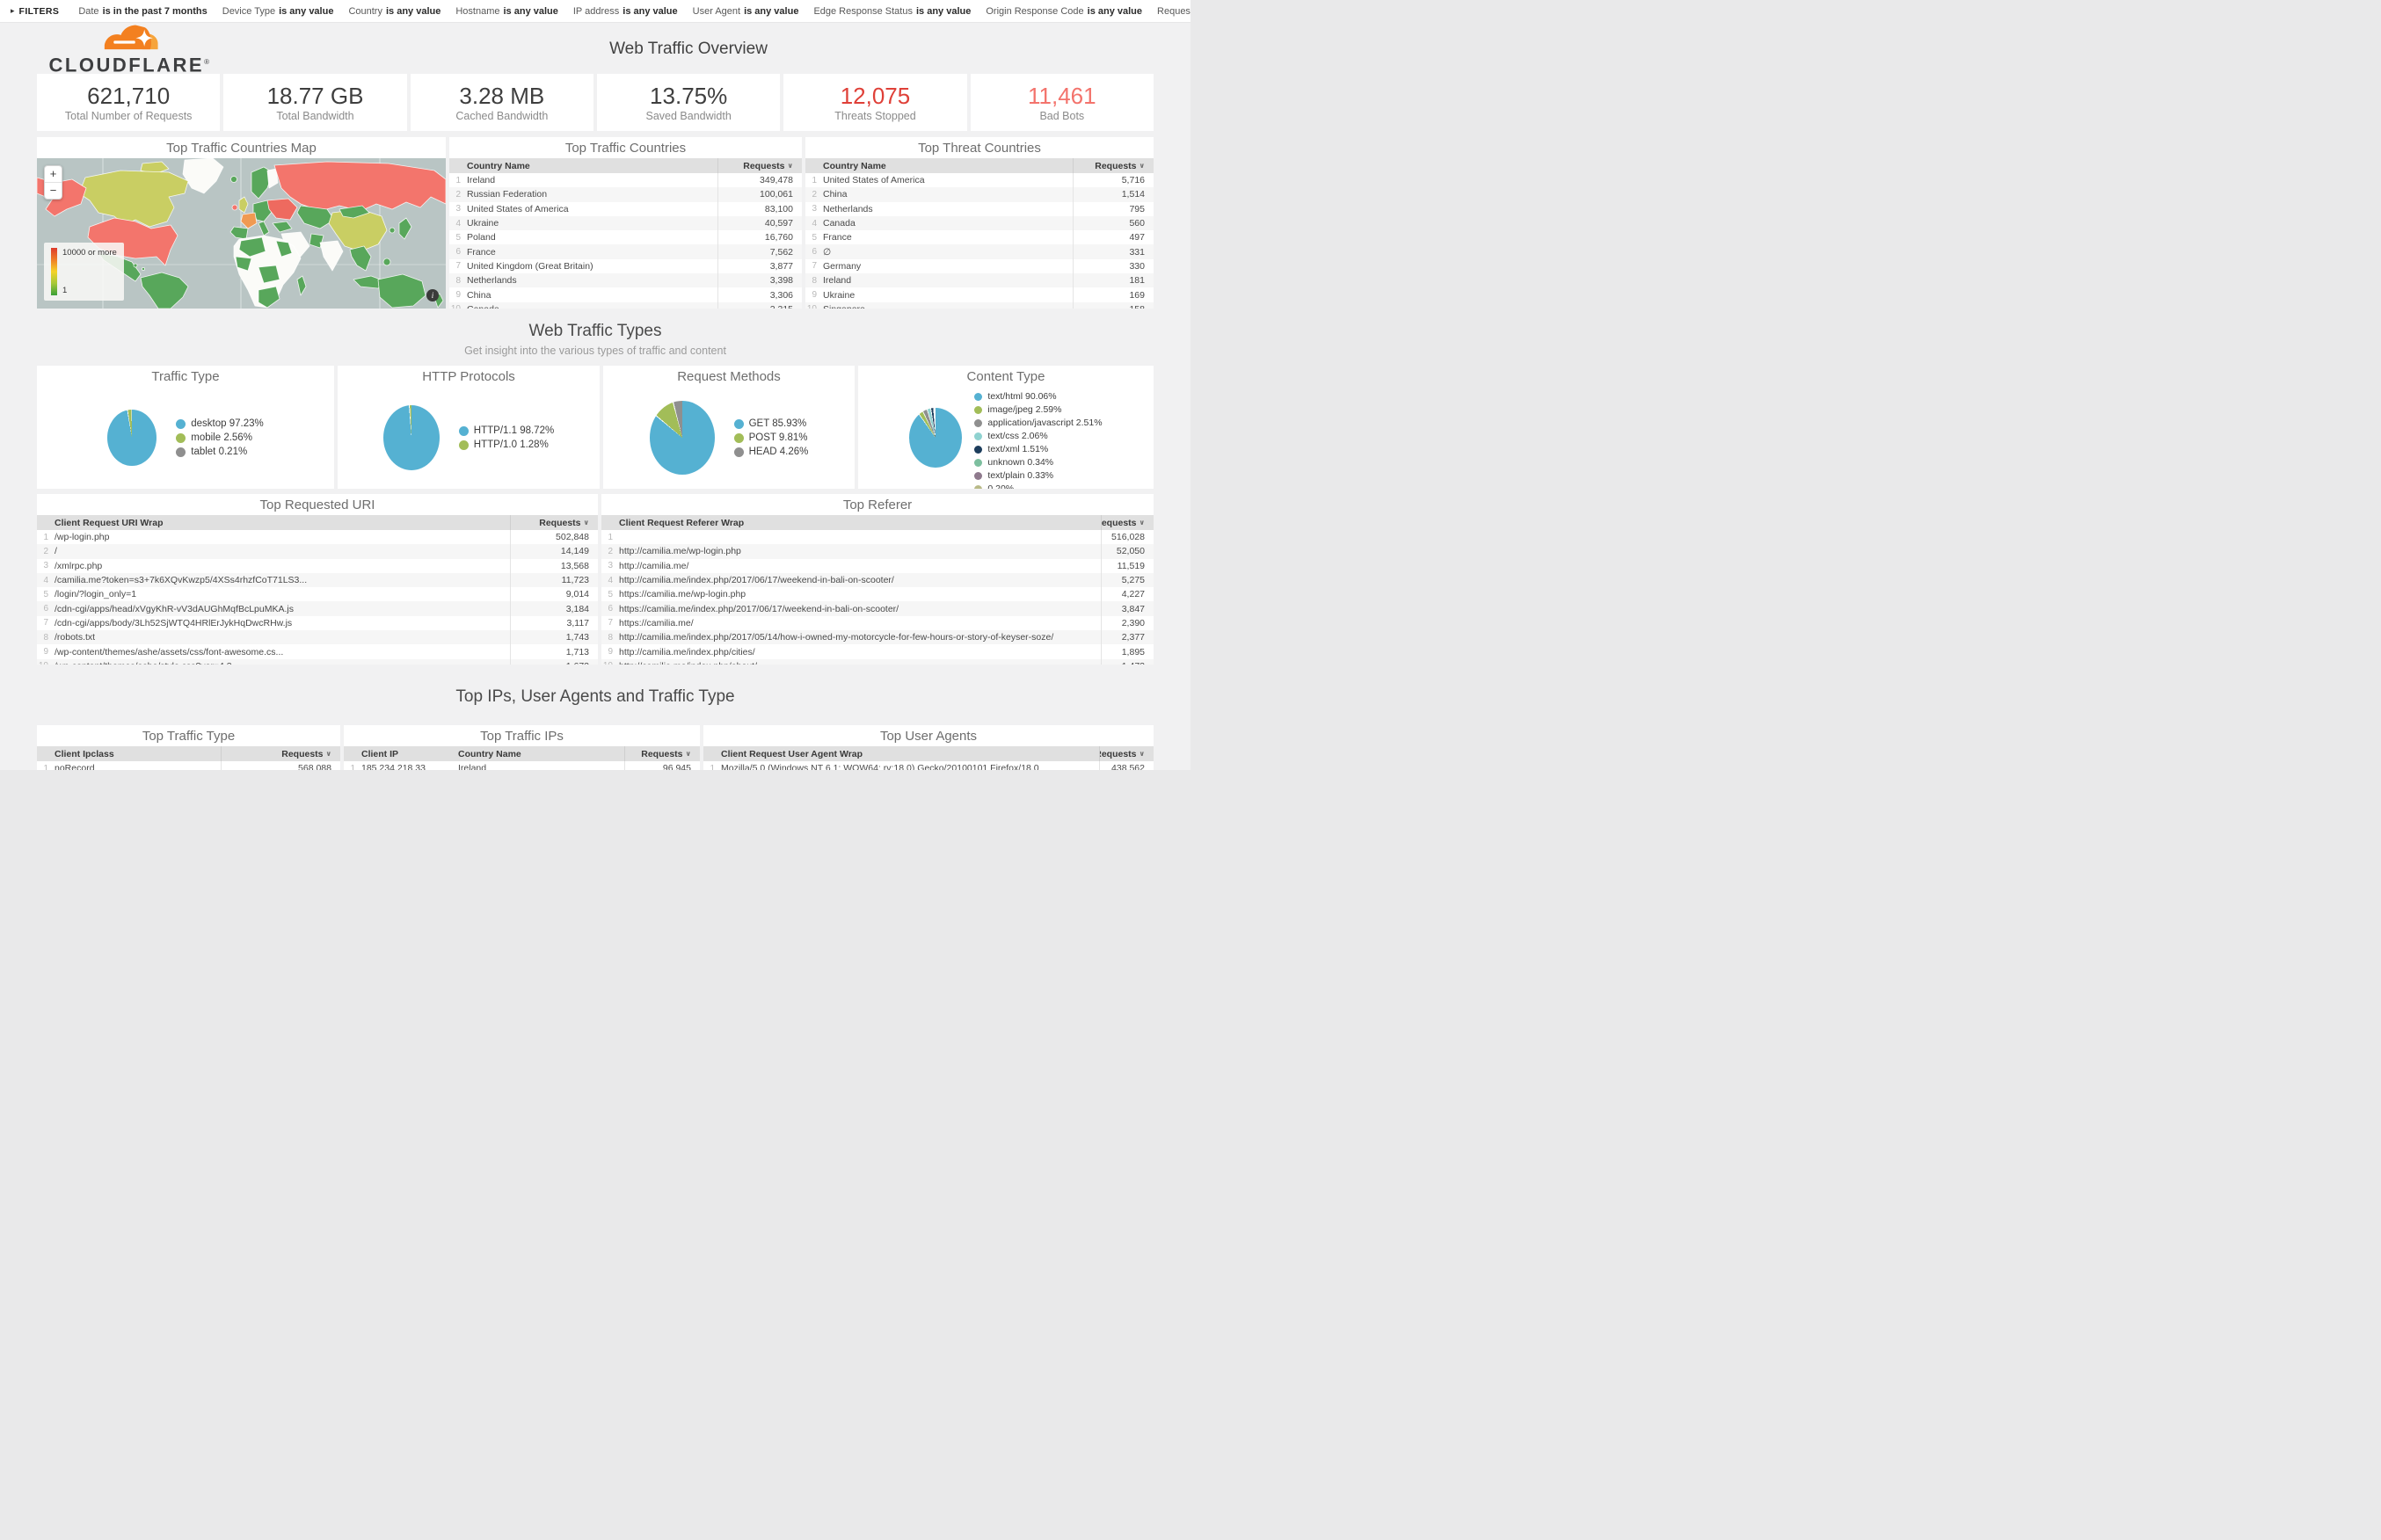 The image size is (2381, 1540). Describe the element at coordinates (625, 223) in the screenshot. I see `table-row: 4 Ukraine 40,597` at that location.